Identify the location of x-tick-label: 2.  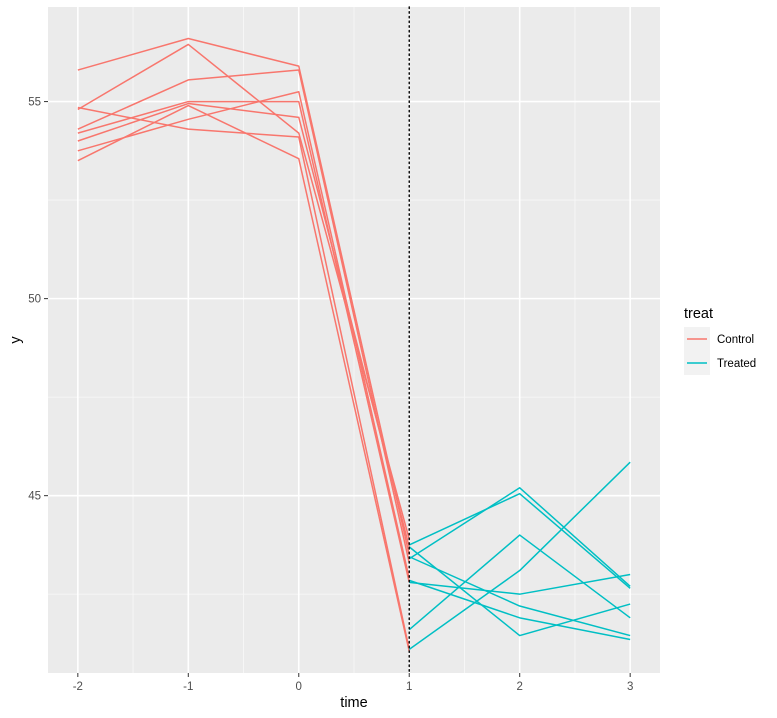
(520, 687).